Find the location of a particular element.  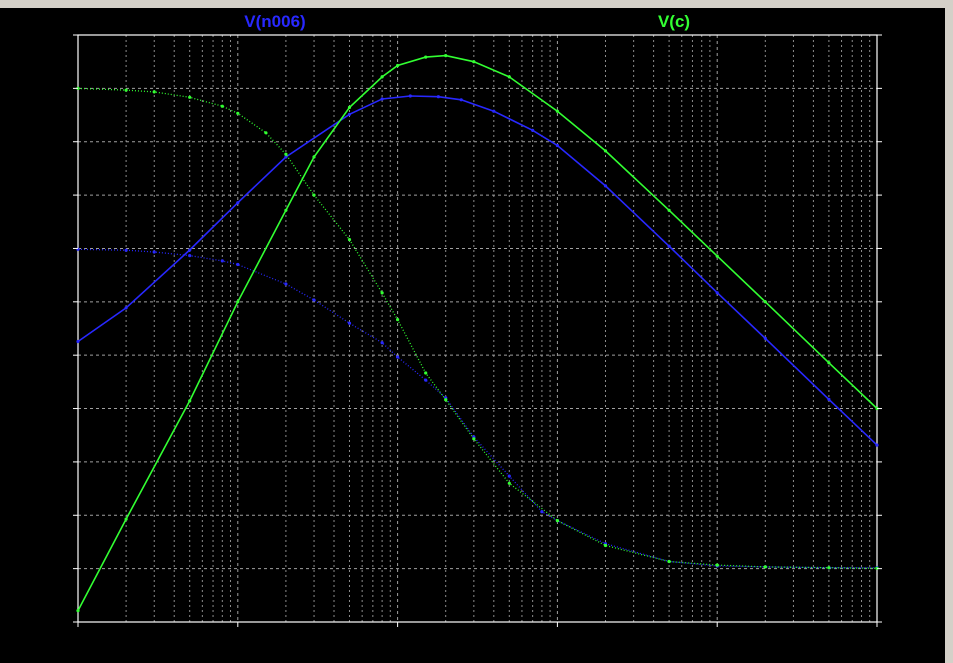

x-axis-ticks: 10mHz 100mHz 1Hz 10Hz 100Hz 1KHz is located at coordinates (475, 639).